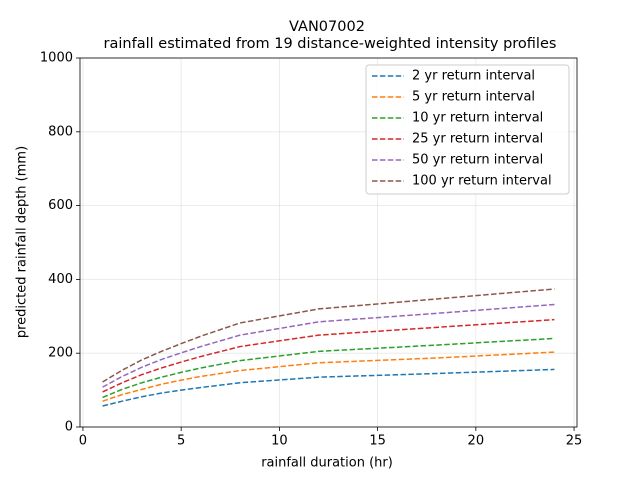  What do you see at coordinates (60, 131) in the screenshot?
I see `y-tick-label: 800` at bounding box center [60, 131].